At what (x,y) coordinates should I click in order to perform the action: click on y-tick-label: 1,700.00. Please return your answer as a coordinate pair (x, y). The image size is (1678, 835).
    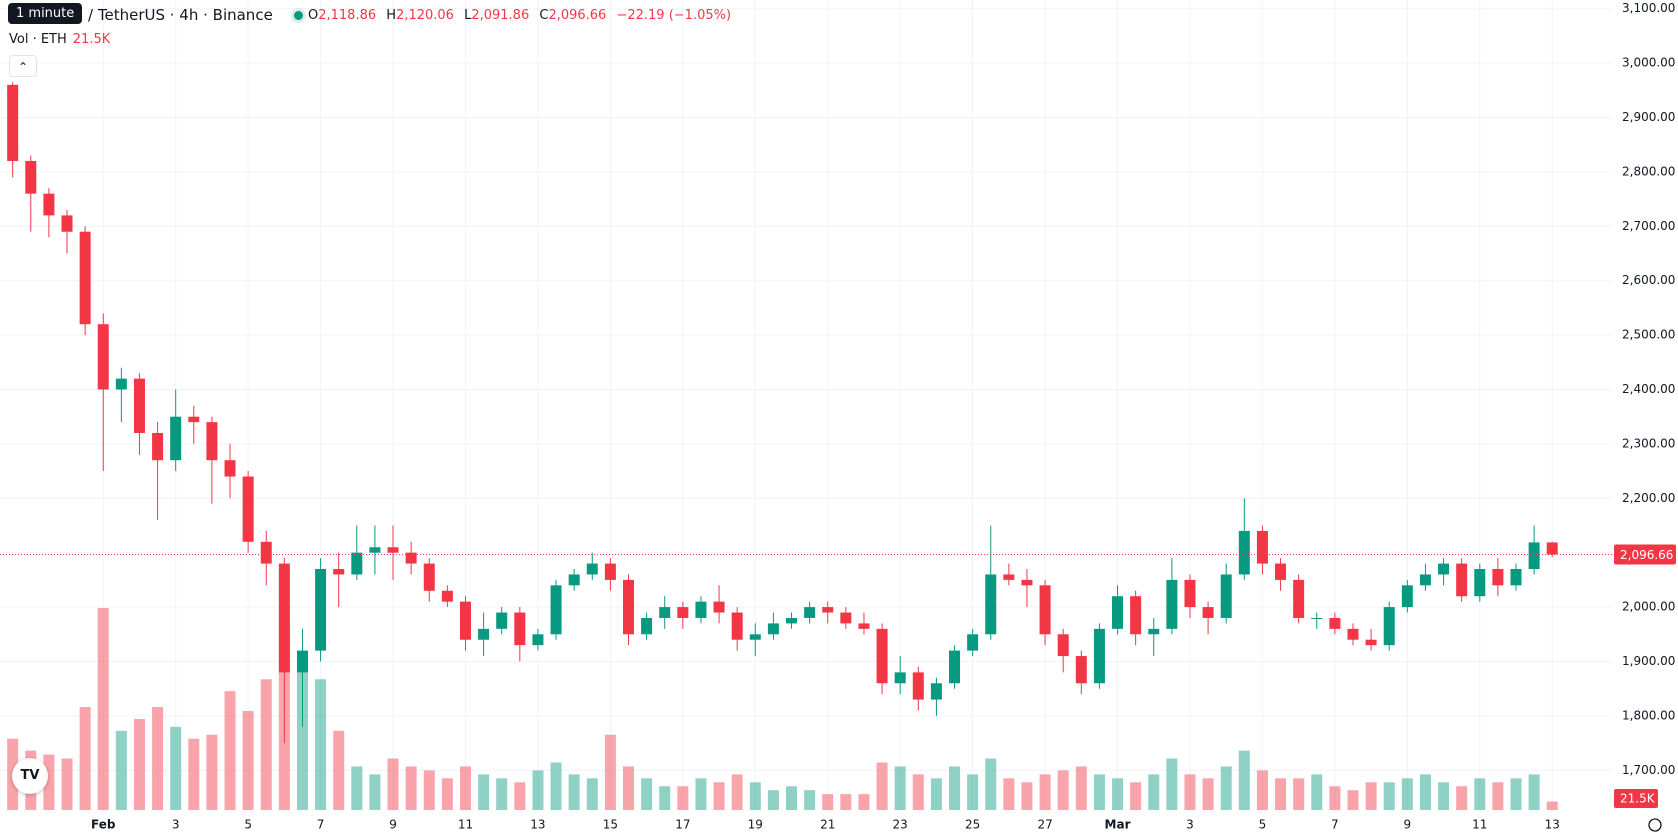
    Looking at the image, I should click on (1648, 770).